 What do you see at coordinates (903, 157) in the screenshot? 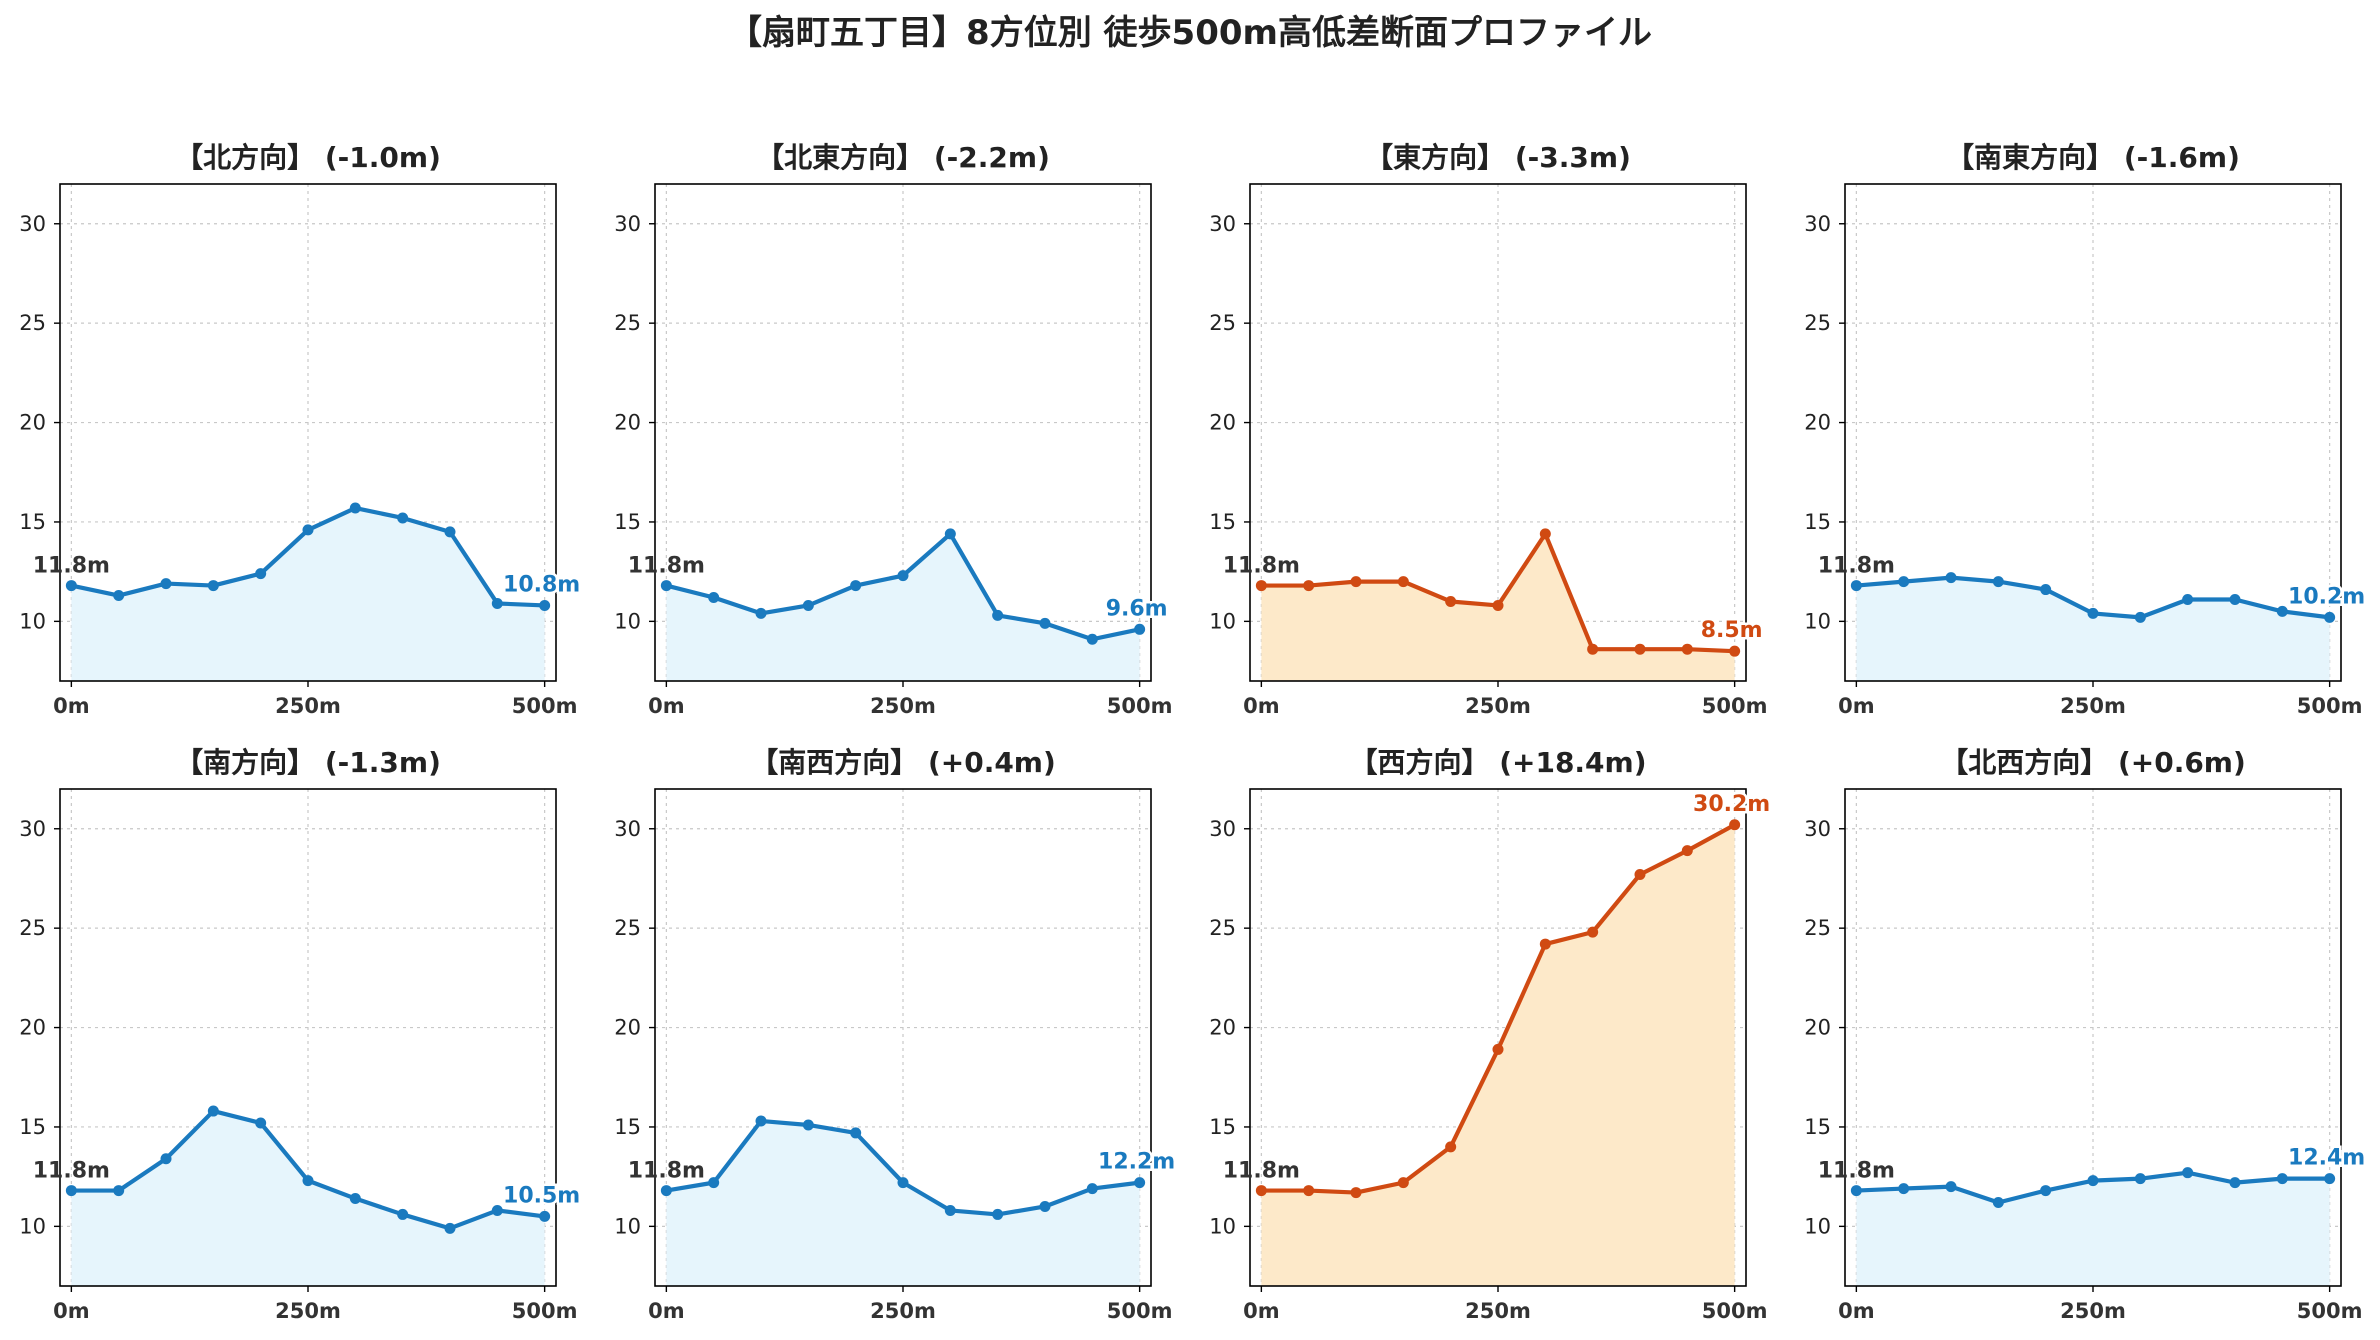
I see `panel-title: 【北東方向】 (-2.2m)` at bounding box center [903, 157].